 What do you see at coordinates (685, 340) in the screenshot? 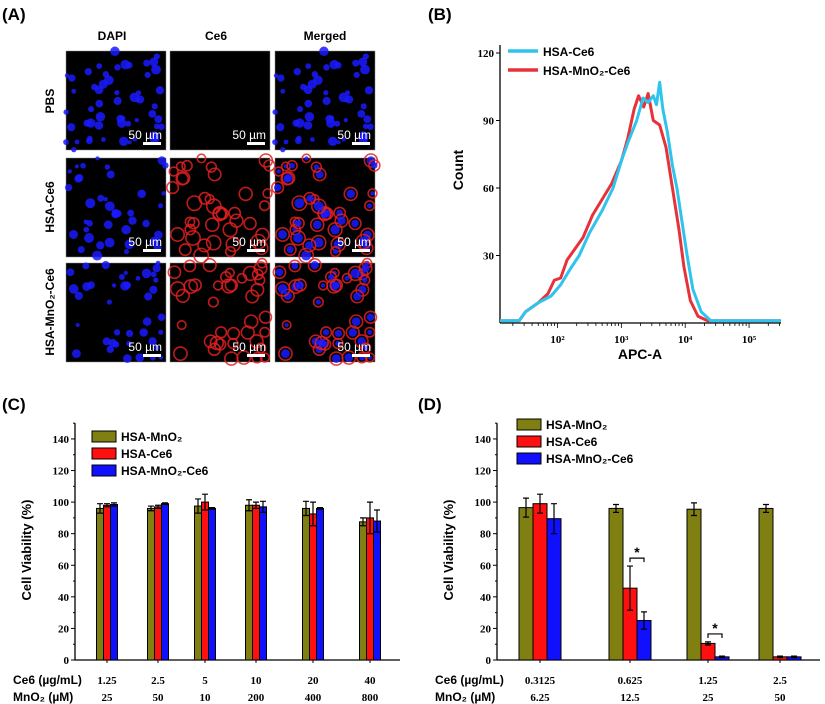
I see `x-tick-label: 10⁴` at bounding box center [685, 340].